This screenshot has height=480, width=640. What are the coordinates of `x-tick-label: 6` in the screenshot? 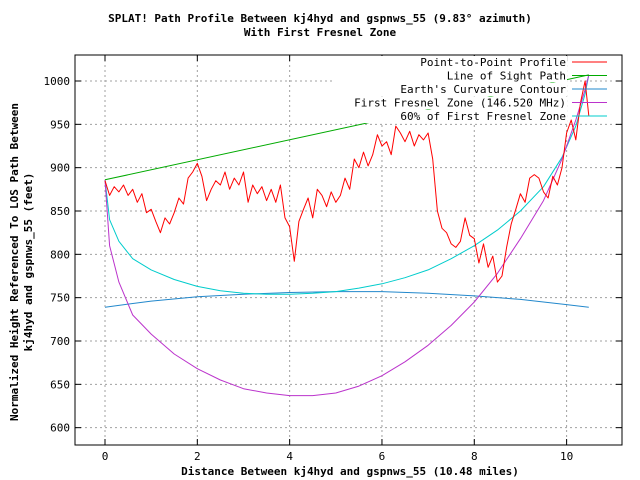 It's located at (382, 456).